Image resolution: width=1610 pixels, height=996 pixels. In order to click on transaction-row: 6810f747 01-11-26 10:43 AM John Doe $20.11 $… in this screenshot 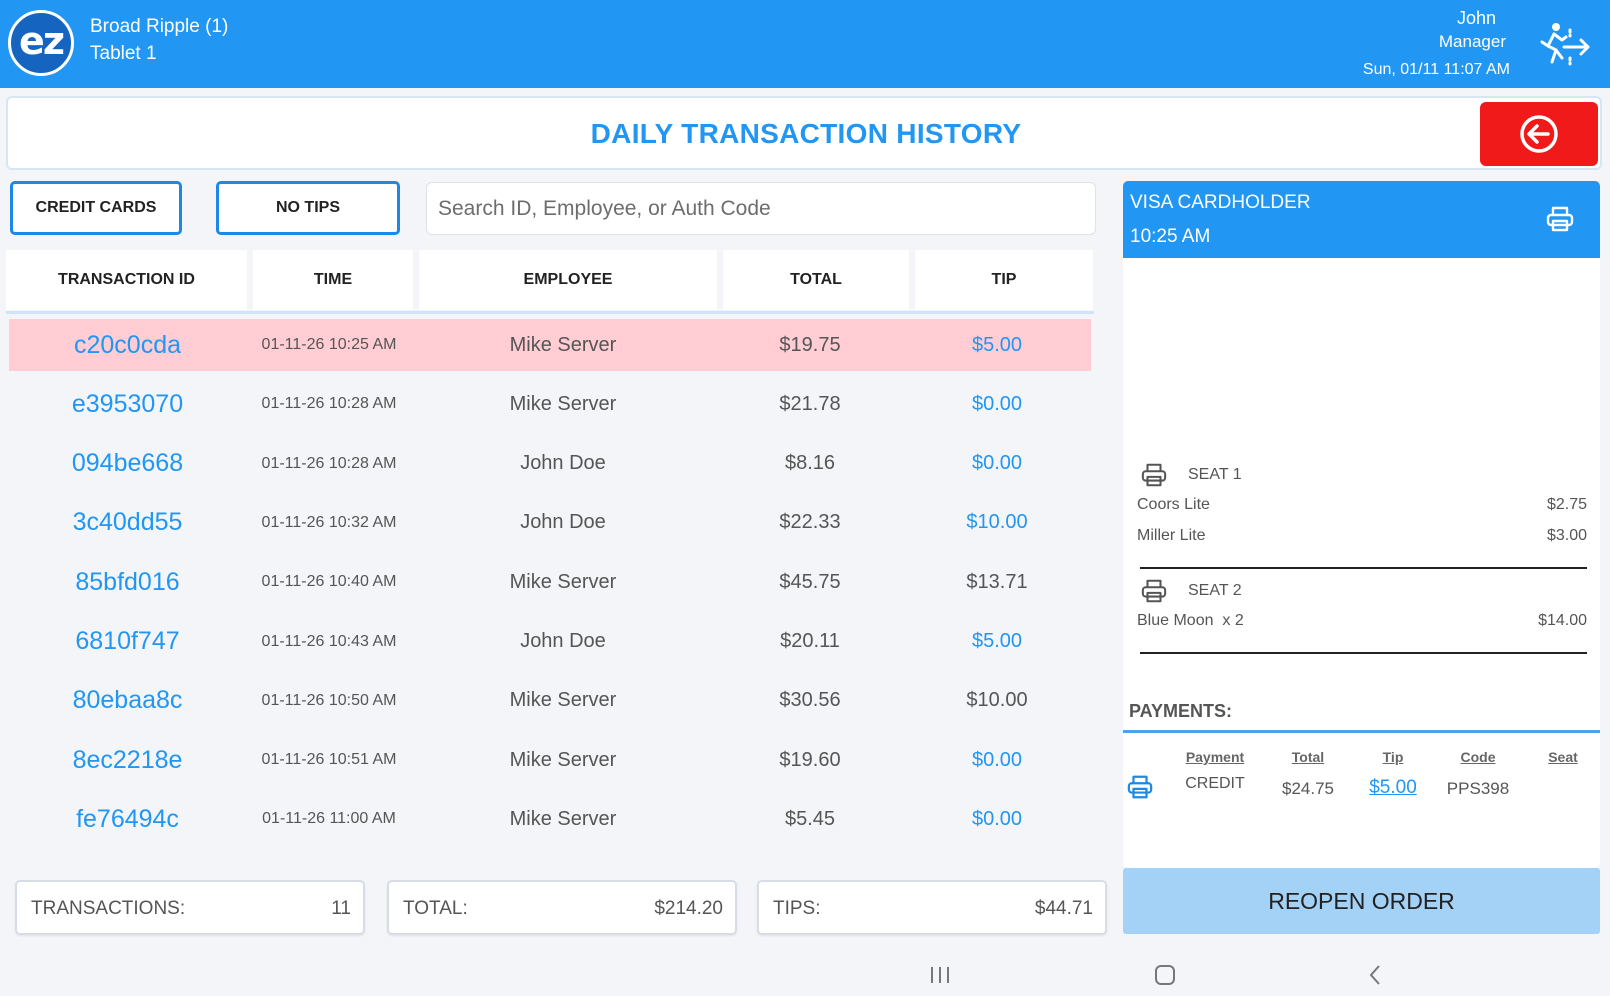, I will do `click(550, 642)`.